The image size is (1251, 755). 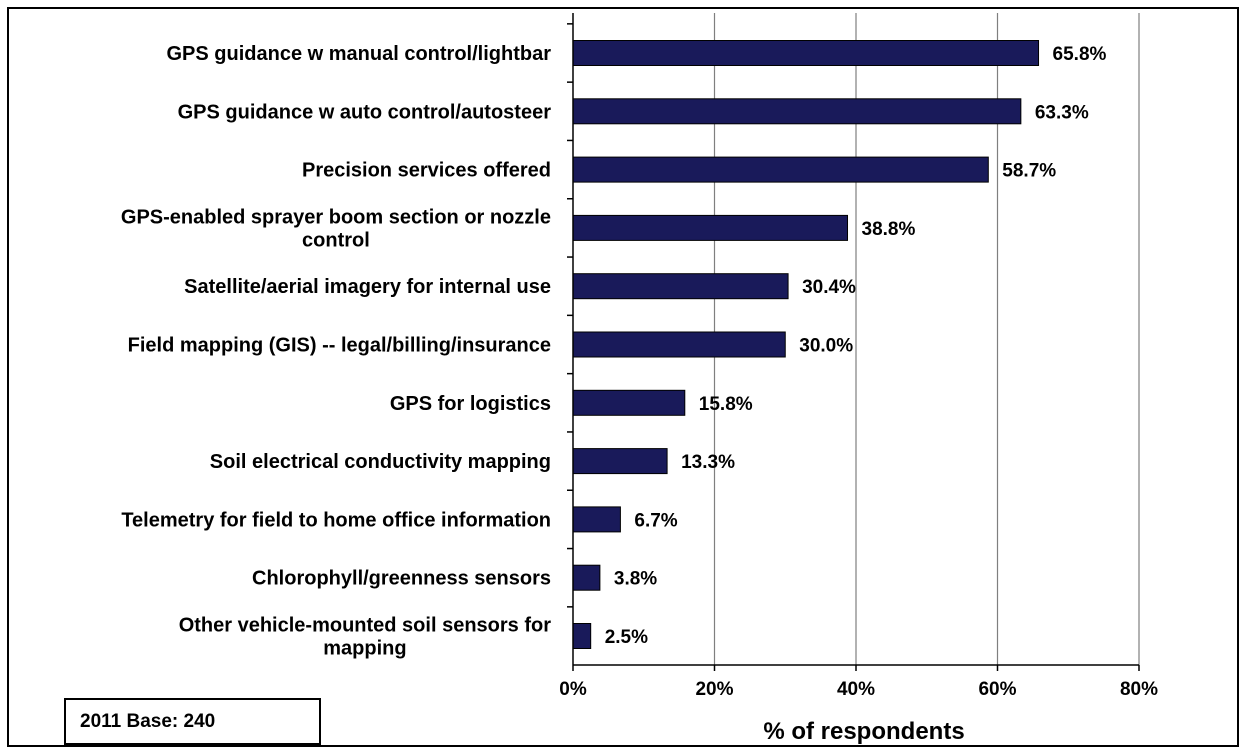 What do you see at coordinates (708, 462) in the screenshot?
I see `data-label: 13.3%` at bounding box center [708, 462].